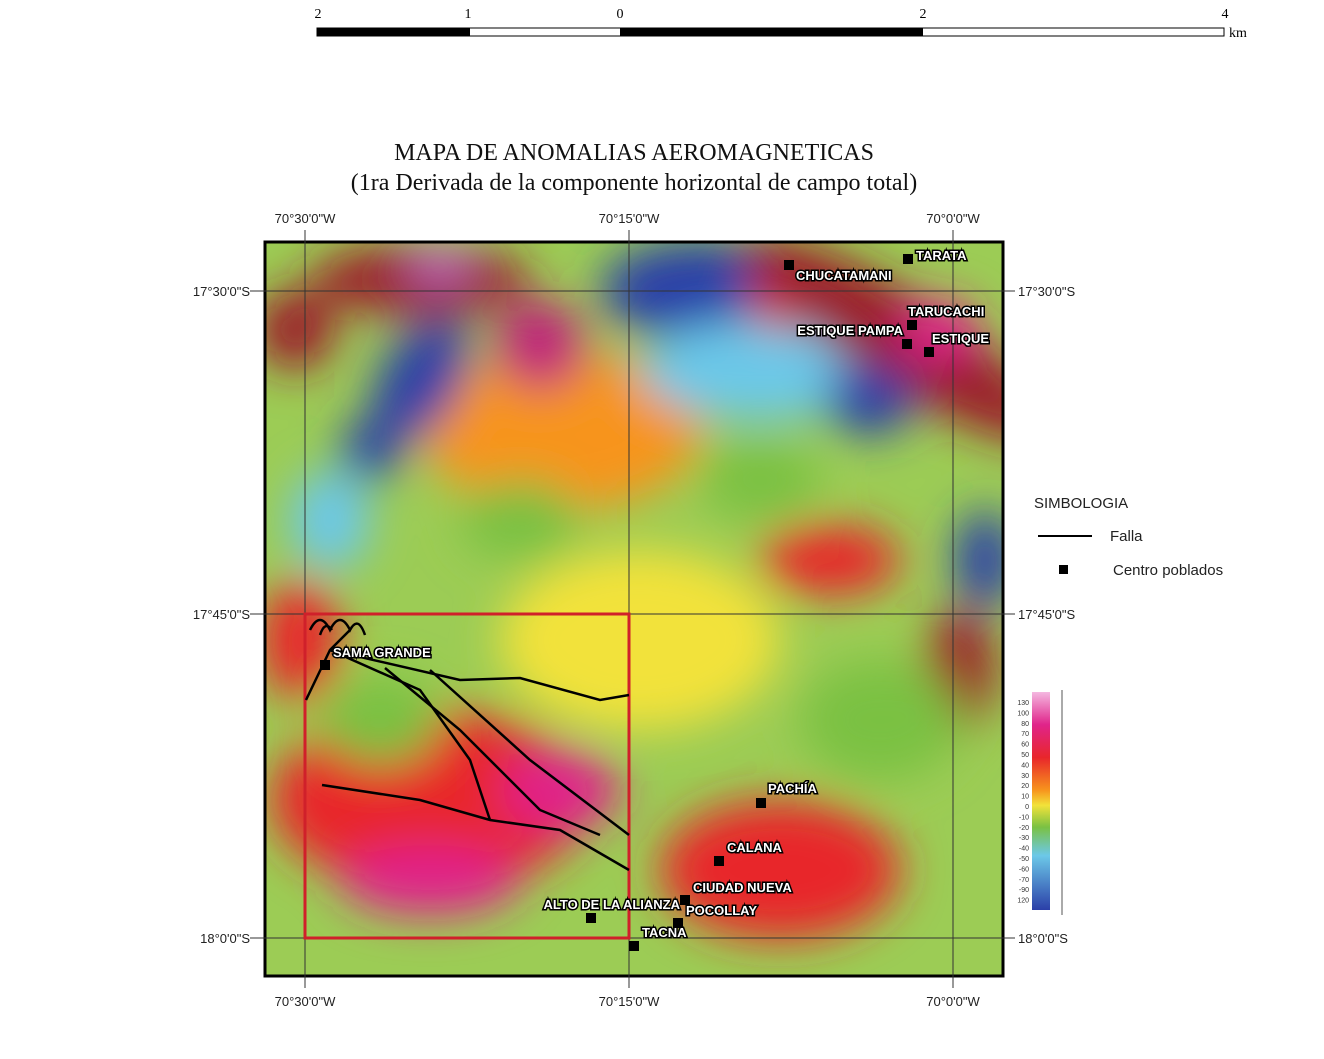 Image resolution: width=1324 pixels, height=1059 pixels. What do you see at coordinates (1025, 755) in the screenshot?
I see `colorbar-label: 50` at bounding box center [1025, 755].